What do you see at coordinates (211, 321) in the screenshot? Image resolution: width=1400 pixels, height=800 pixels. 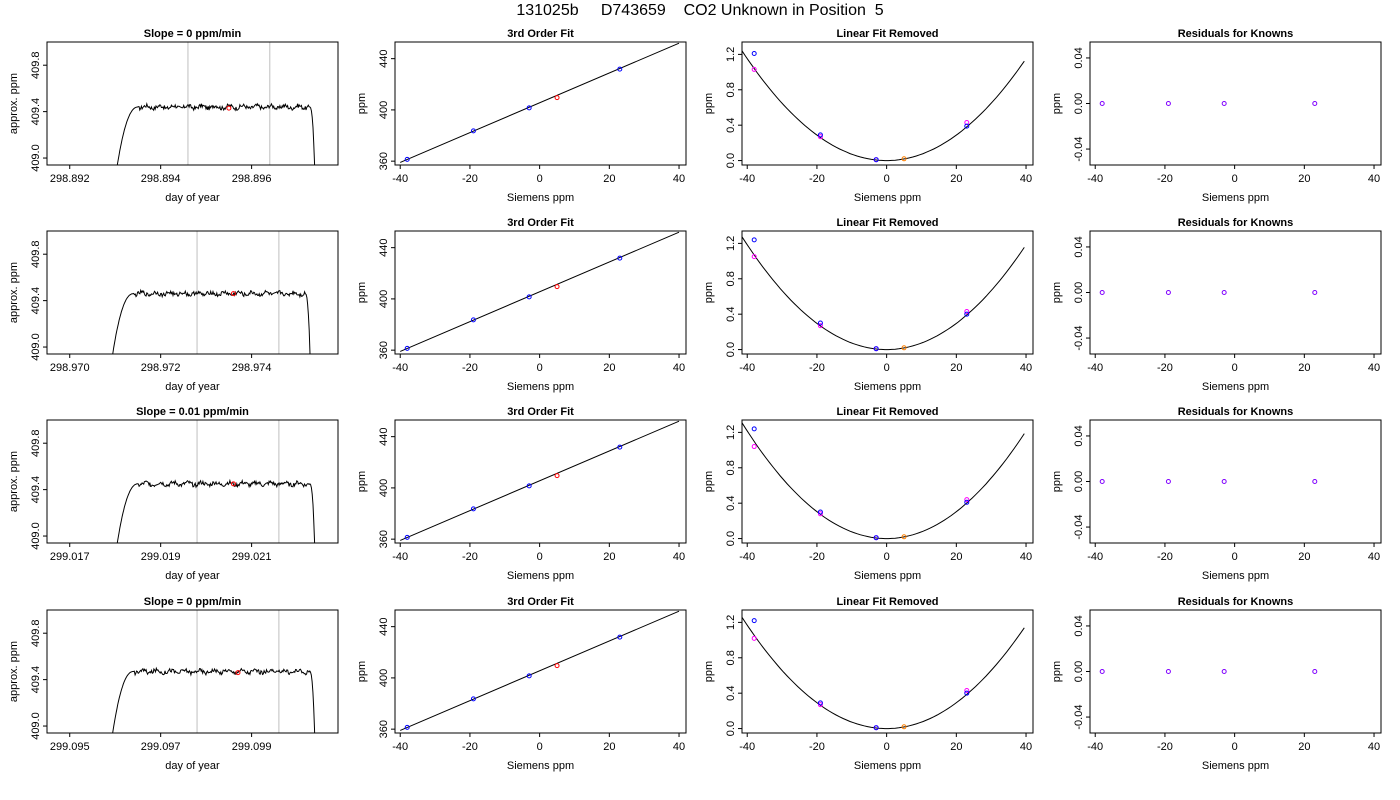 I see `analyzer-trace` at bounding box center [211, 321].